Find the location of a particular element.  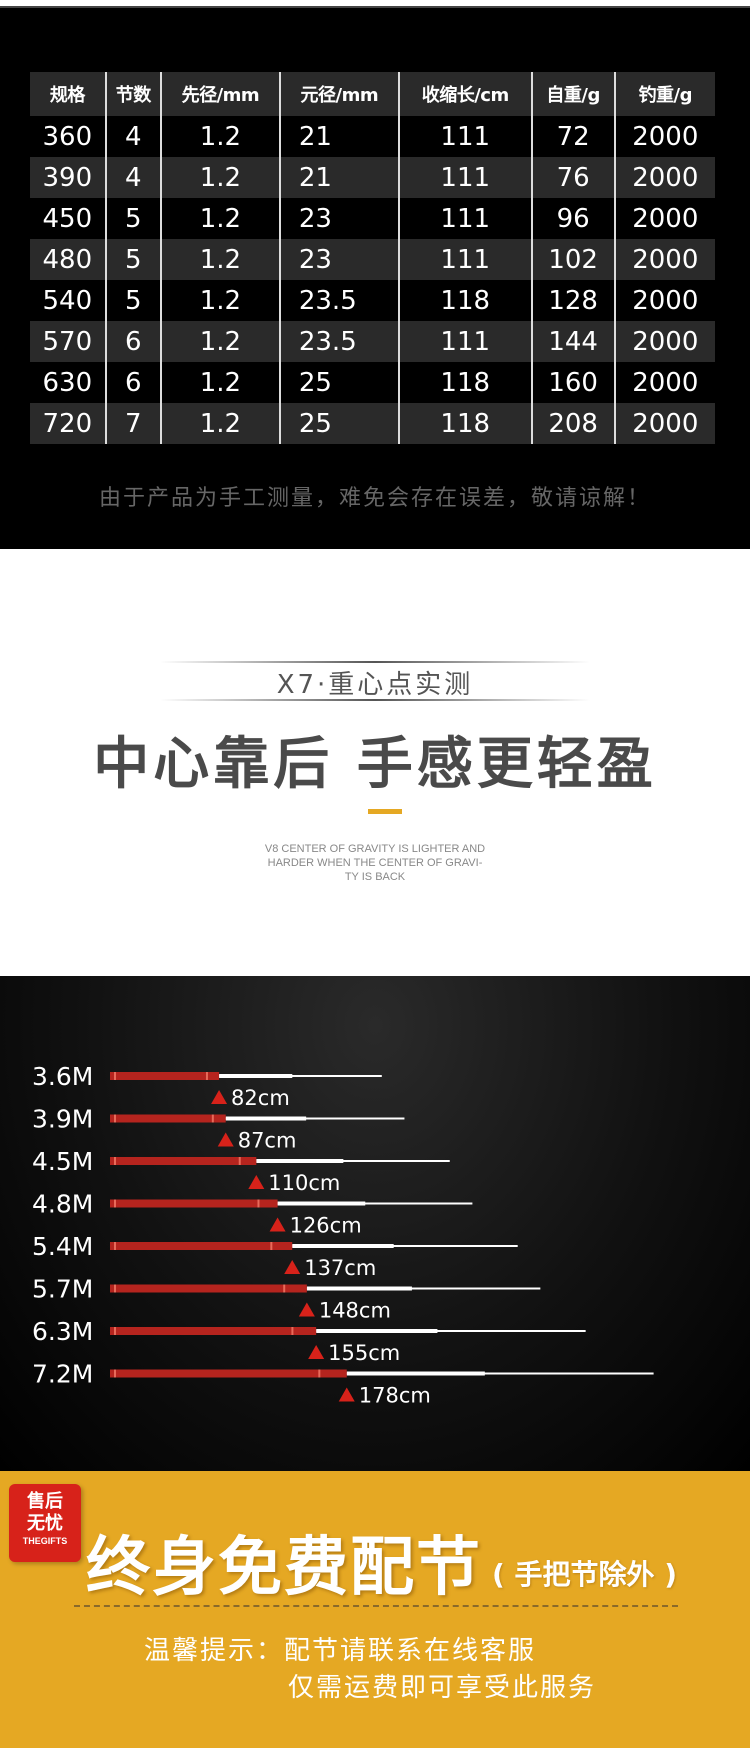

spec-cell: 720 is located at coordinates (68, 423).